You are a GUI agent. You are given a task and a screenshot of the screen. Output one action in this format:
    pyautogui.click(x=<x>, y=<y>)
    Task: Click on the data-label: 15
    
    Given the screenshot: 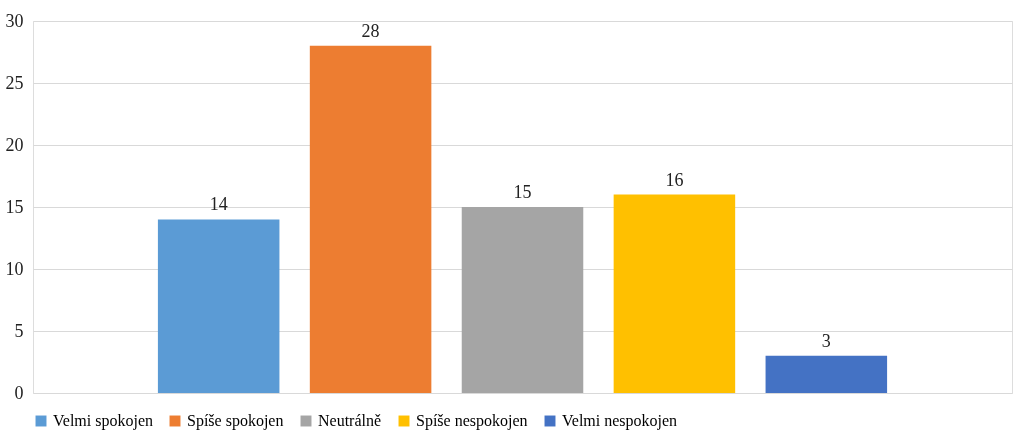 What is the action you would take?
    pyautogui.click(x=522, y=192)
    